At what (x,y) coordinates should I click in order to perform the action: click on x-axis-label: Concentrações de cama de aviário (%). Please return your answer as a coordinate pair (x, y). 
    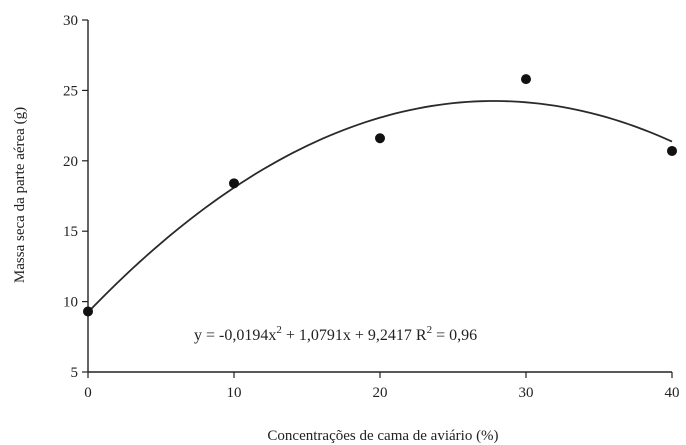
    Looking at the image, I should click on (382, 436).